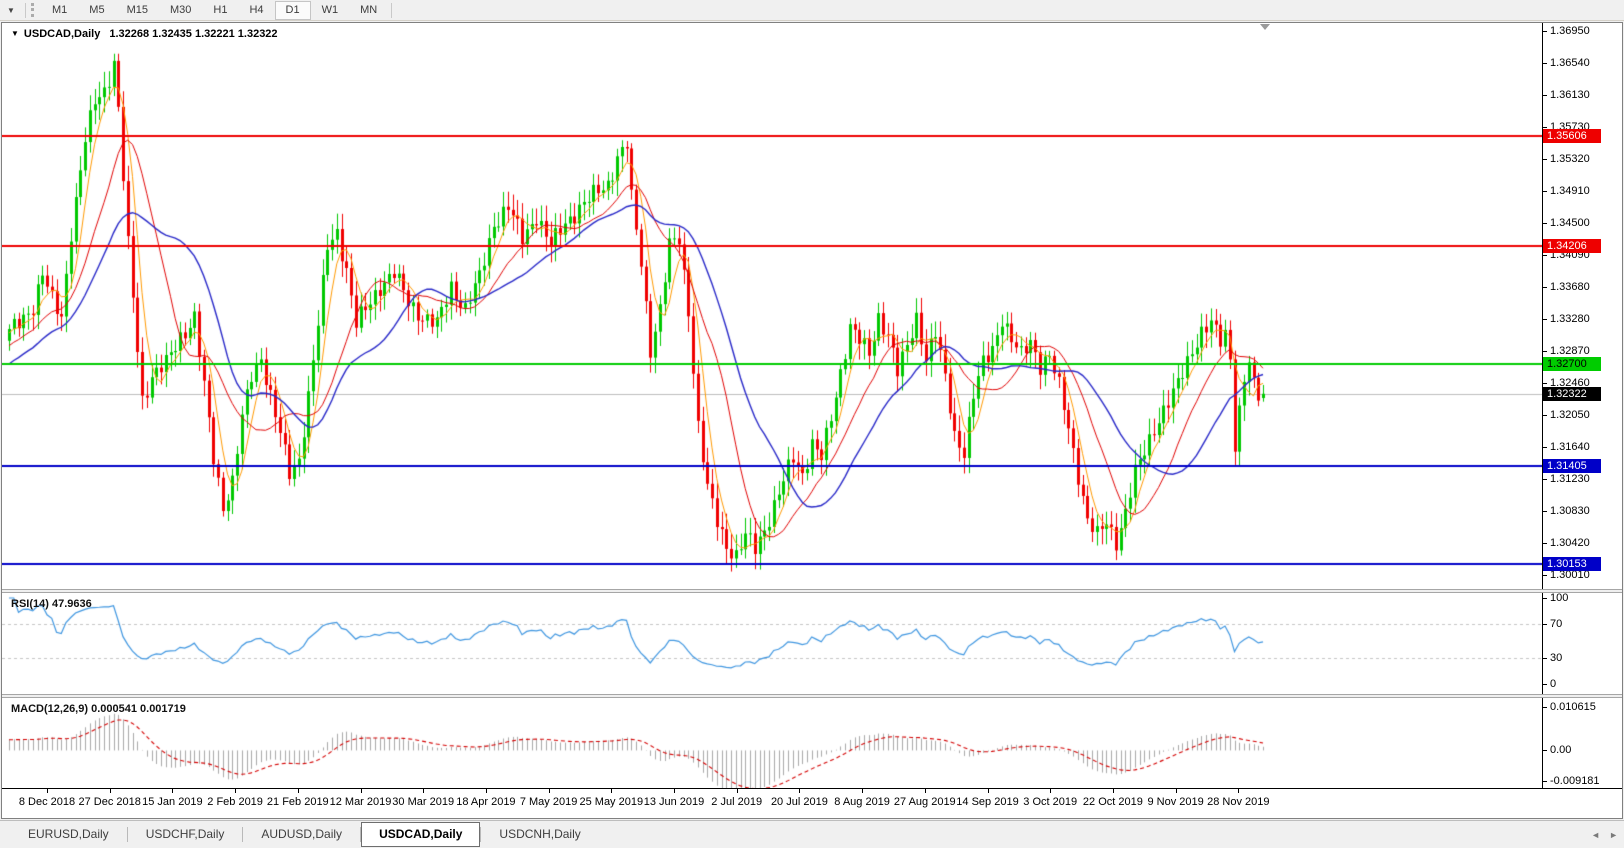 Image resolution: width=1624 pixels, height=848 pixels. Describe the element at coordinates (98, 709) in the screenshot. I see `macd-label: MACD(12,26,9) 0.000541 0.001719` at that location.